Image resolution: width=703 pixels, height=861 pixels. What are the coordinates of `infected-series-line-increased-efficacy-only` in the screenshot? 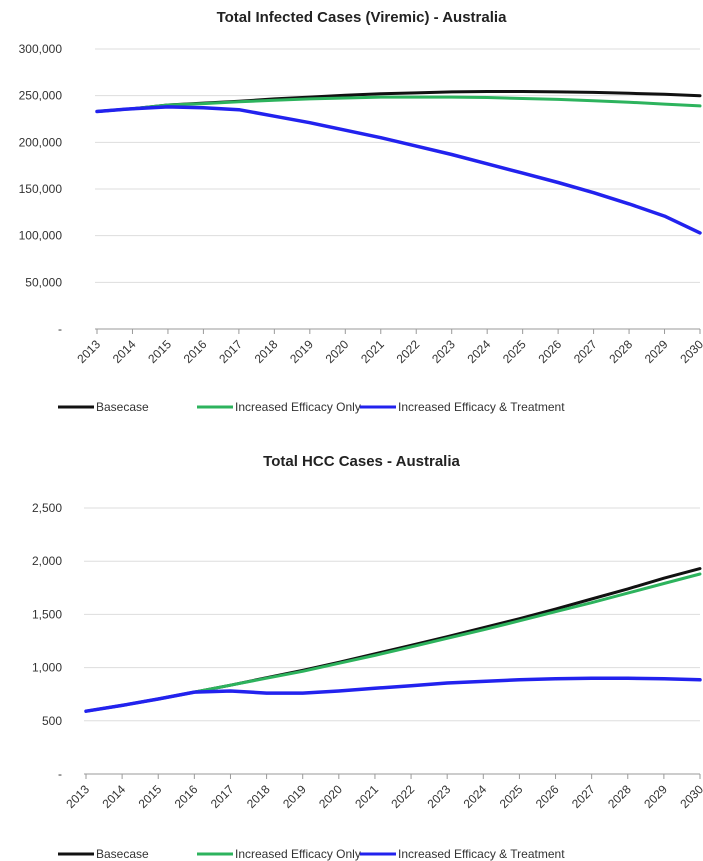 It's located at (398, 104).